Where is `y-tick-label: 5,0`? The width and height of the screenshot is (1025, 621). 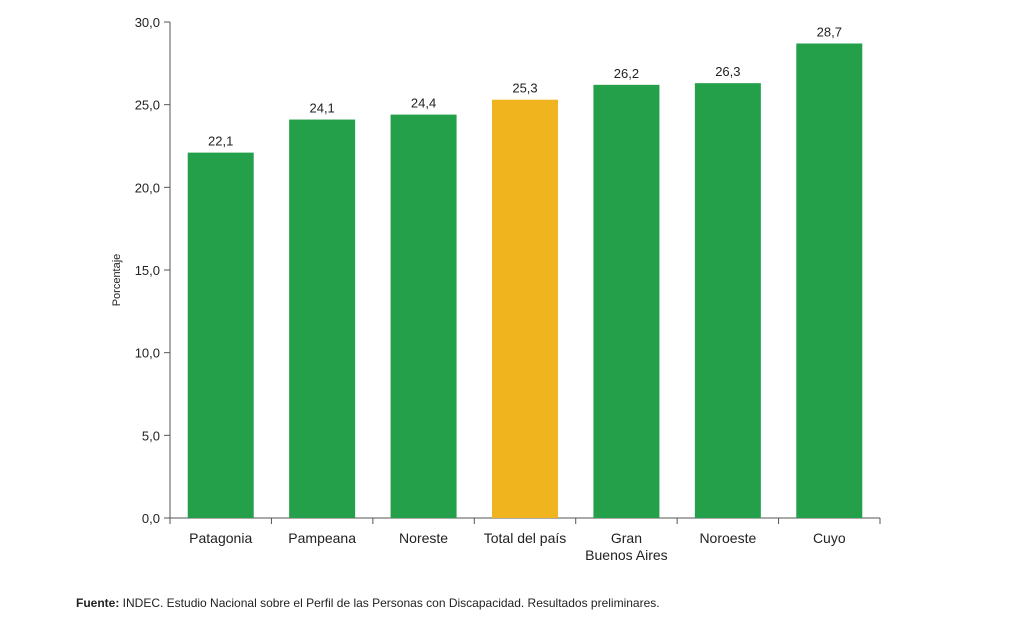 y-tick-label: 5,0 is located at coordinates (151, 435).